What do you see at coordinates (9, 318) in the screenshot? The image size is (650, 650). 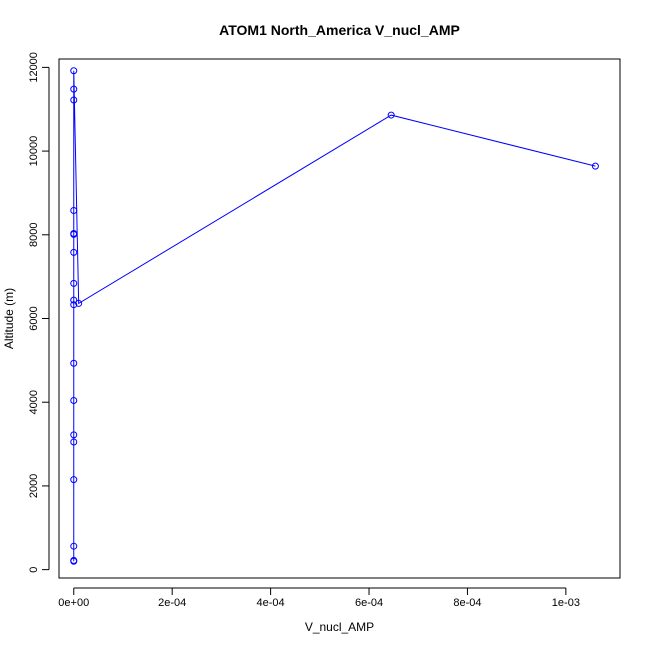 I see `y-axis-label: Altitude (m)` at bounding box center [9, 318].